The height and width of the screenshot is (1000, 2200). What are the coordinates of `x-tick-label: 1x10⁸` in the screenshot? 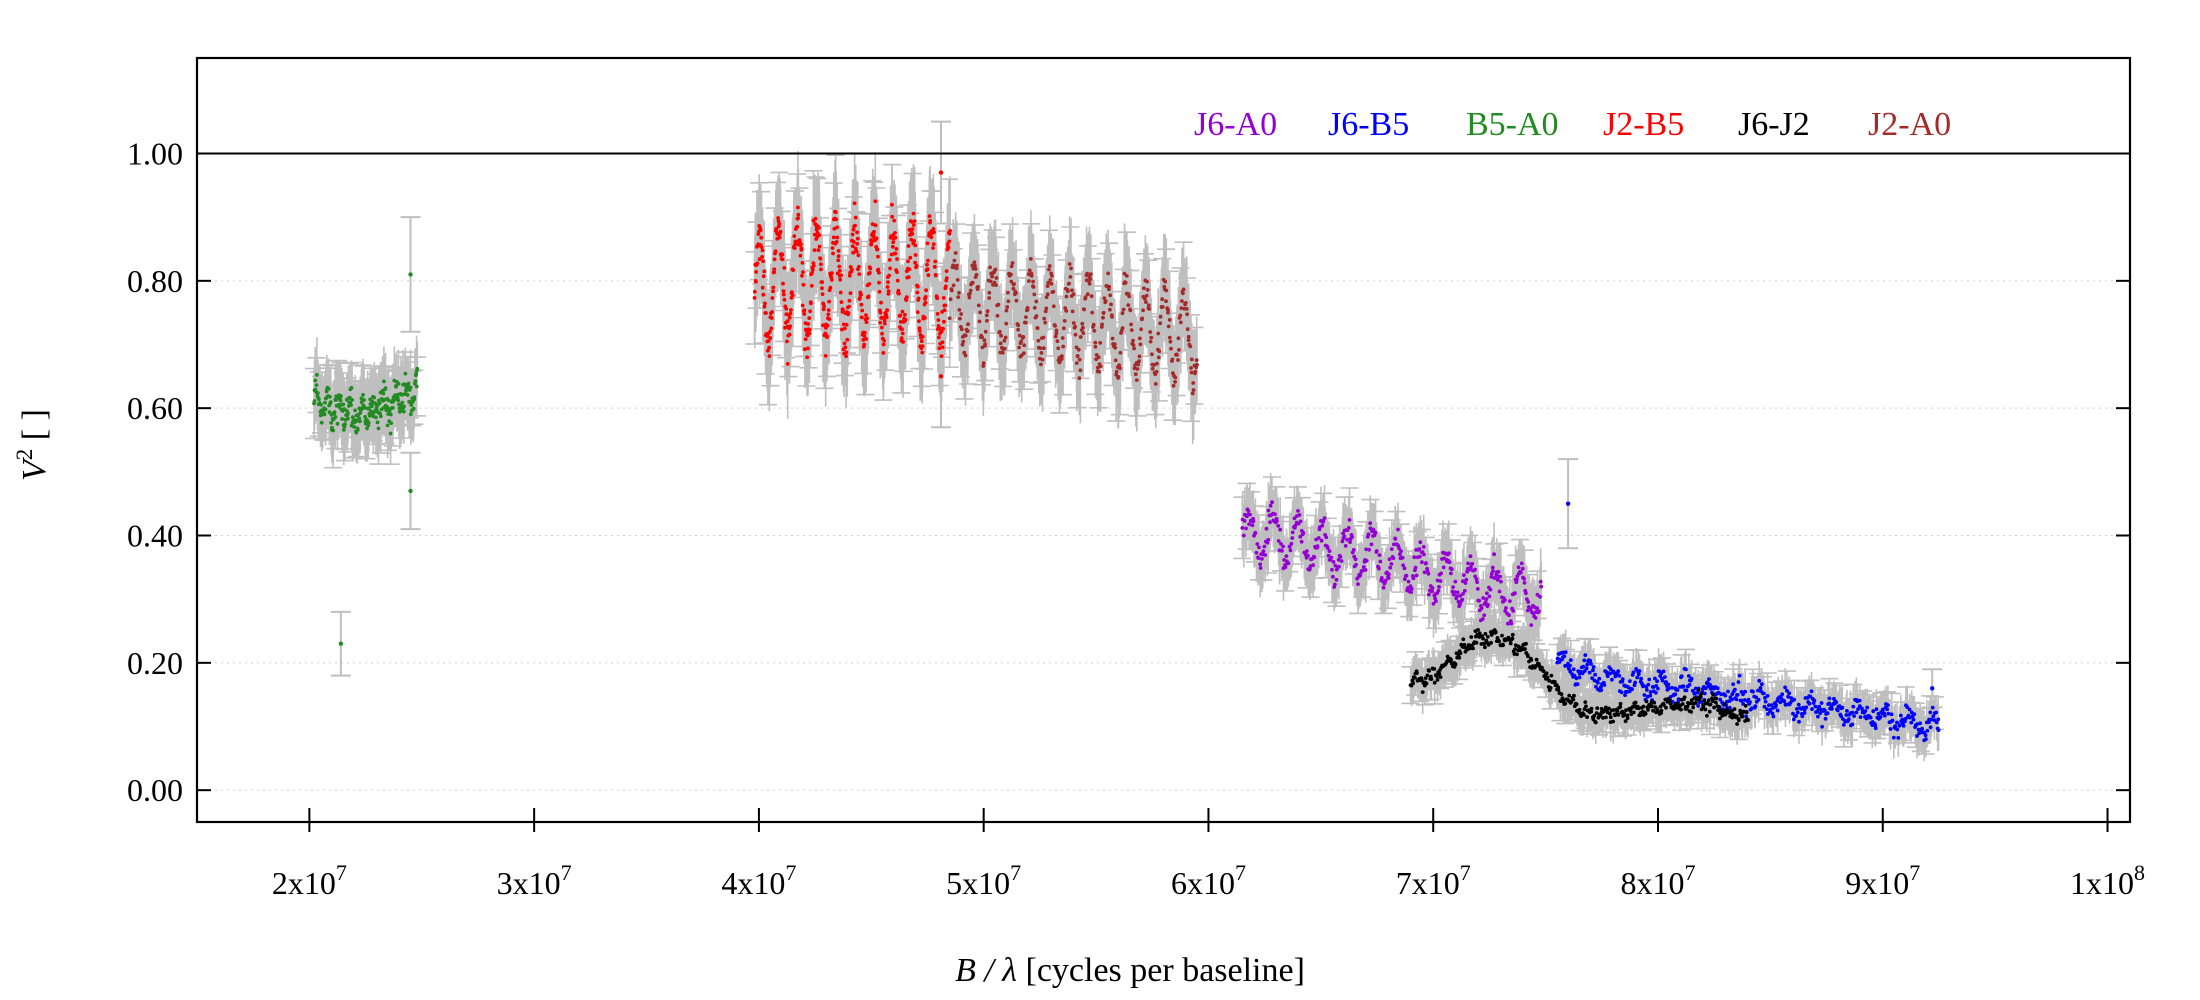 It's located at (2107, 880).